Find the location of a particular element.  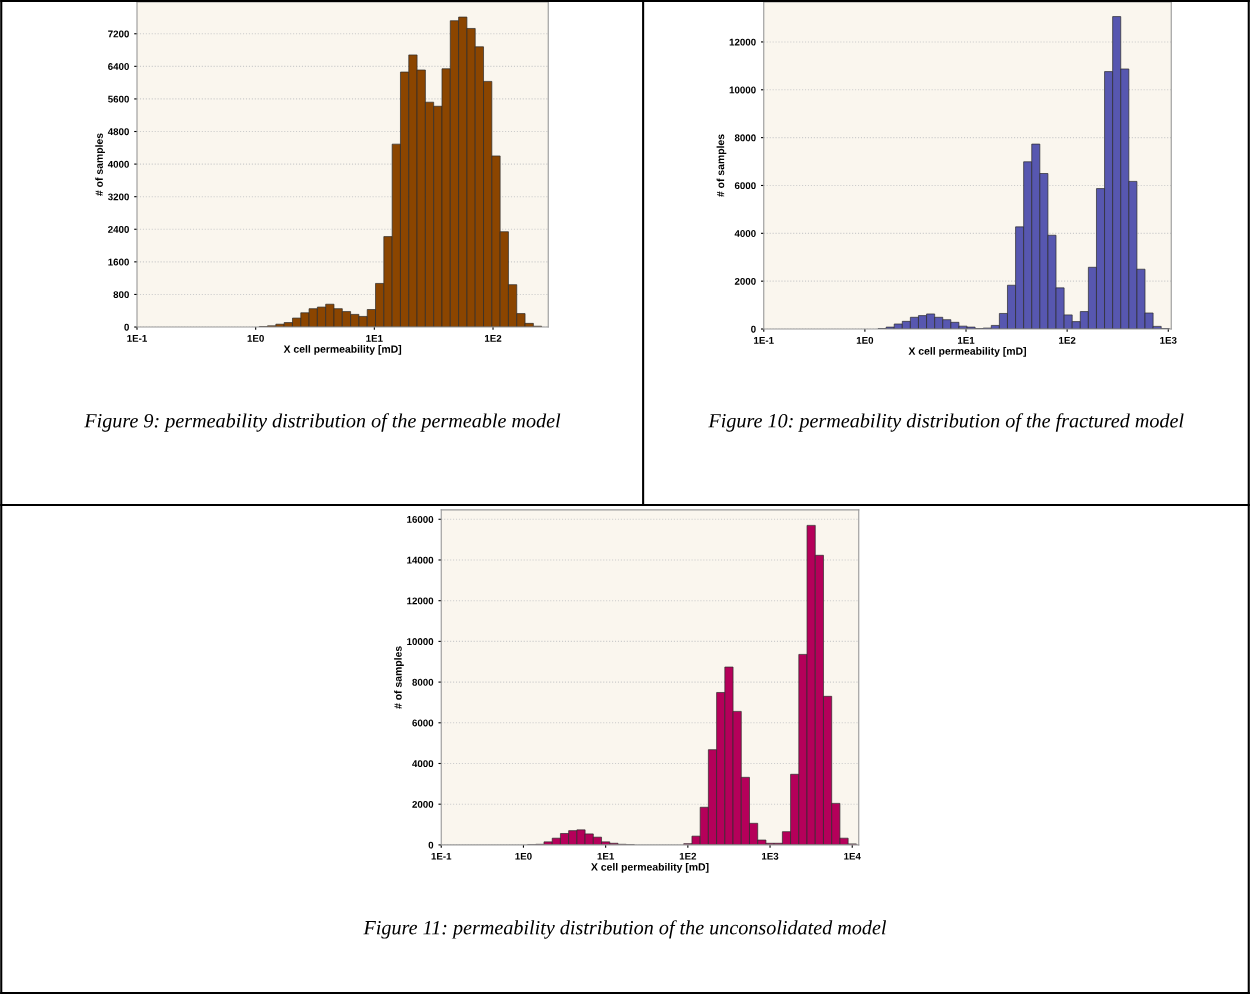

caption: Figure 10: permeability distribution of the fractured model is located at coordinates (946, 422).